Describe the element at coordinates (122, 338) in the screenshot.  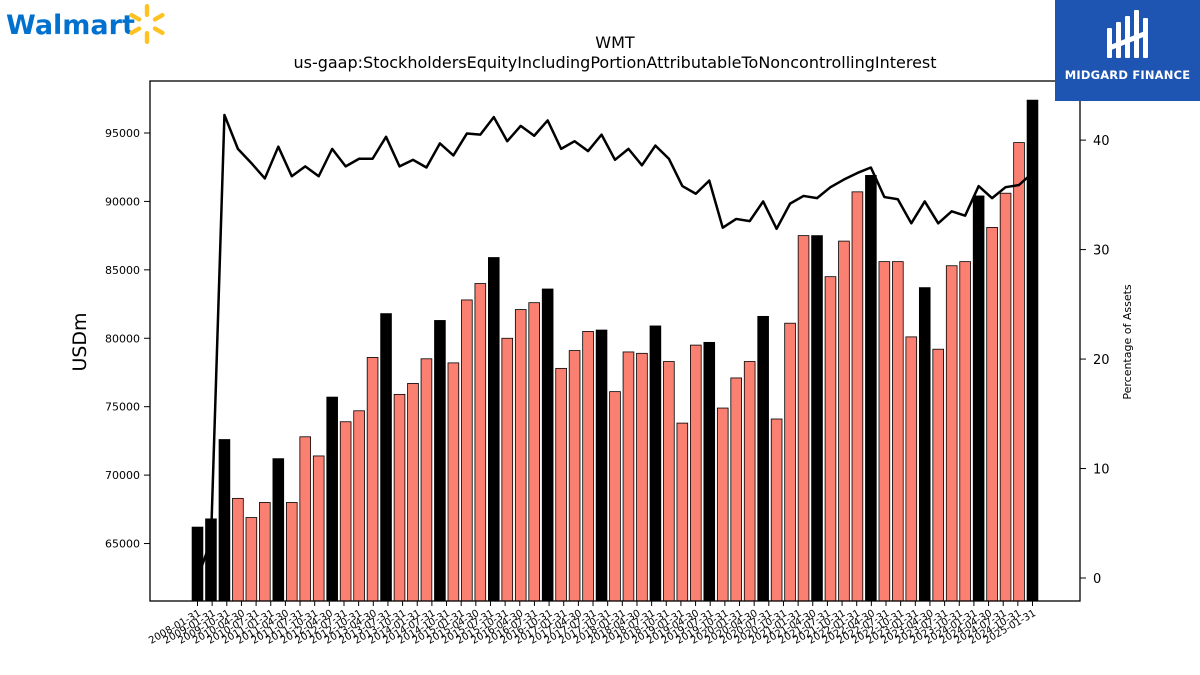
I see `y-tick-label: 80000` at that location.